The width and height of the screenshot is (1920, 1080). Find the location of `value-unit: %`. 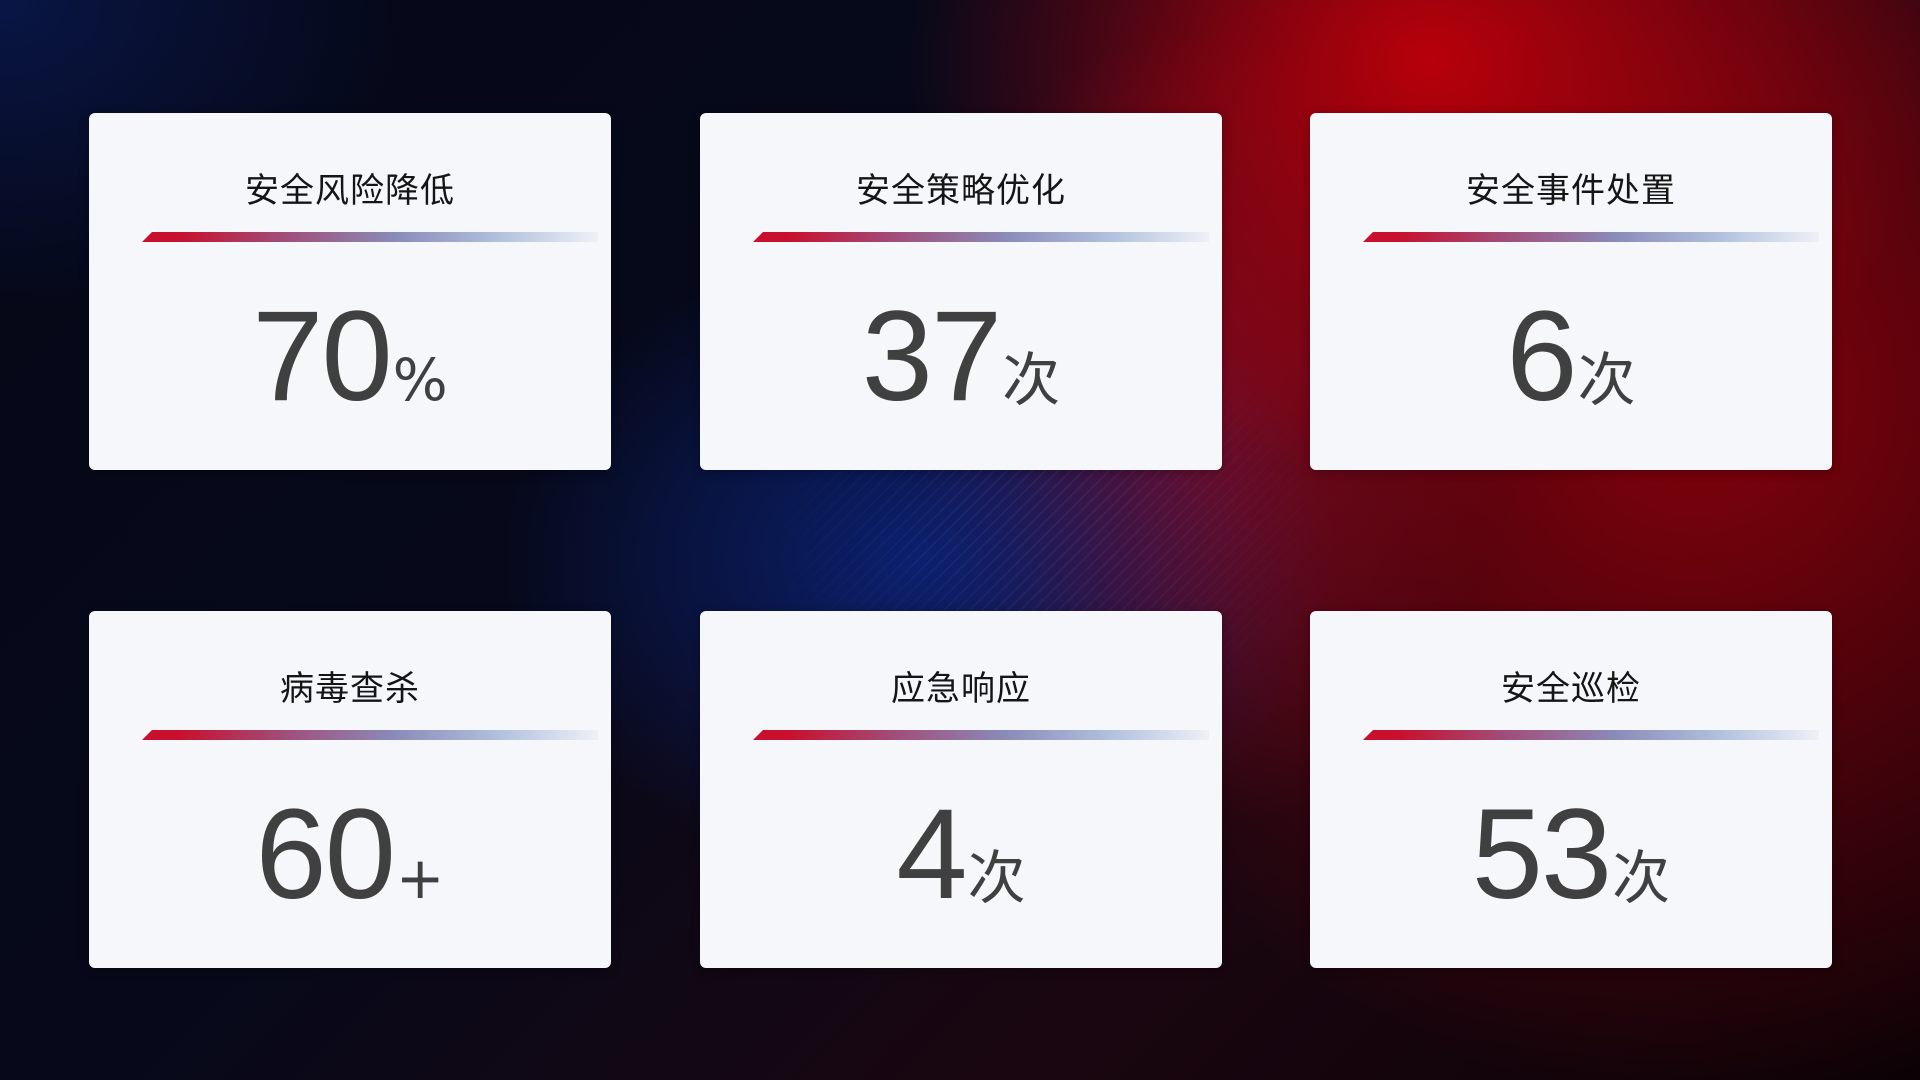

value-unit: % is located at coordinates (420, 380).